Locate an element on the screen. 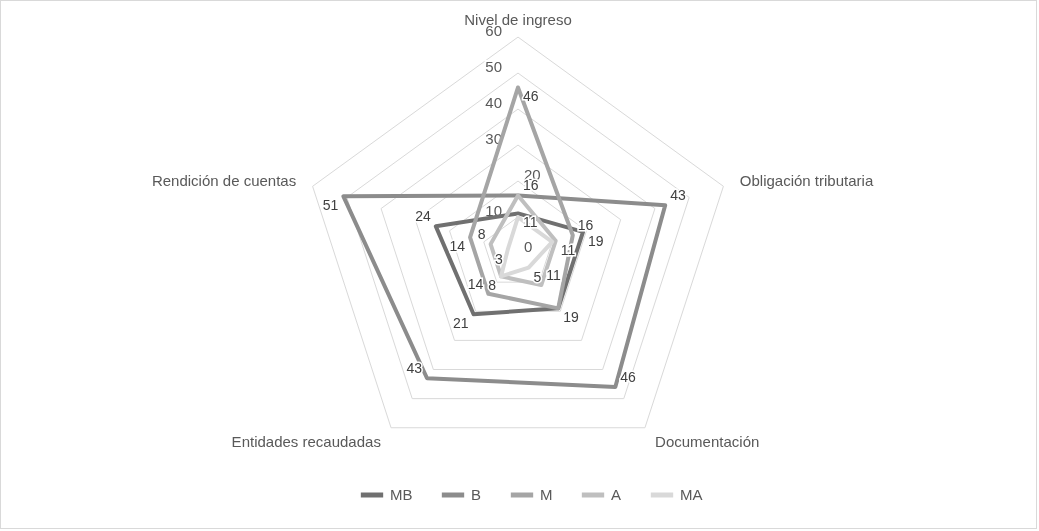  legend-label: MB is located at coordinates (401, 494).